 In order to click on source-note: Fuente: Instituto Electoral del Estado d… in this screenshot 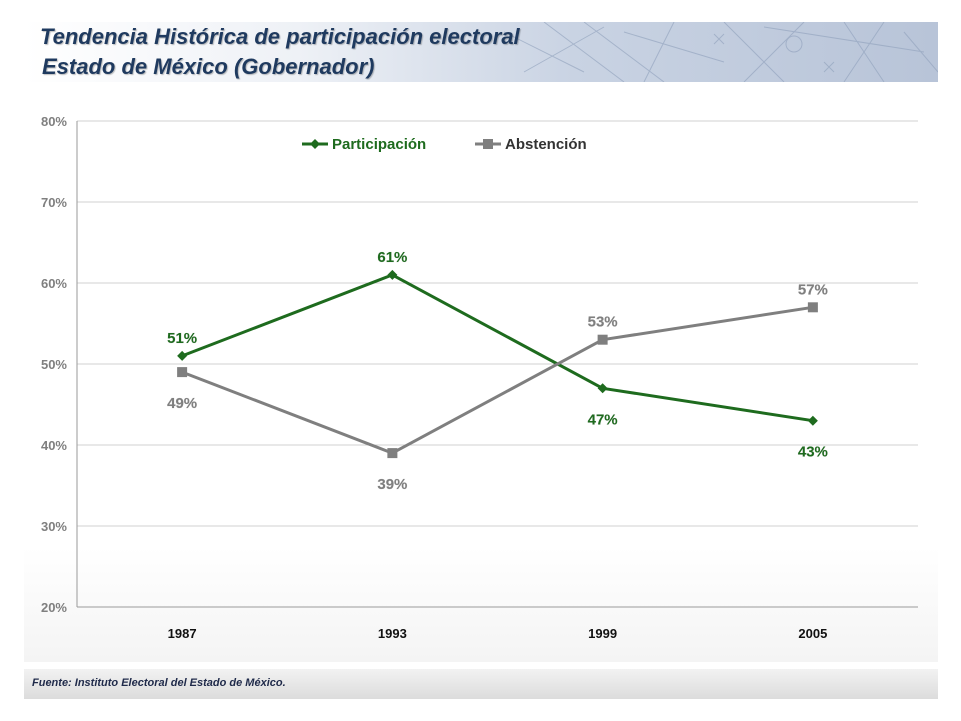, I will do `click(159, 683)`.